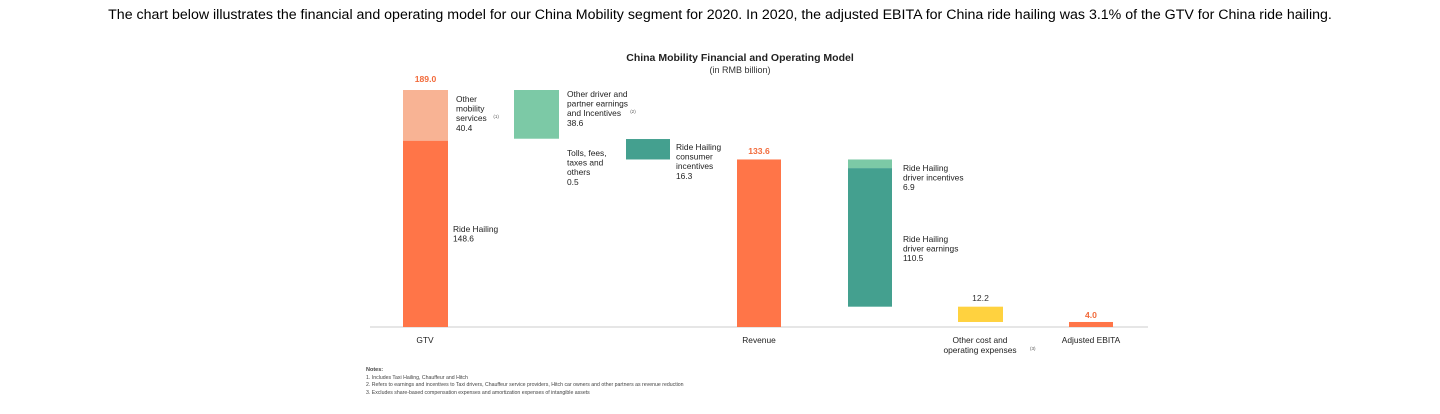  Describe the element at coordinates (536, 114) in the screenshot. I see `bar-other-driver-partner` at that location.